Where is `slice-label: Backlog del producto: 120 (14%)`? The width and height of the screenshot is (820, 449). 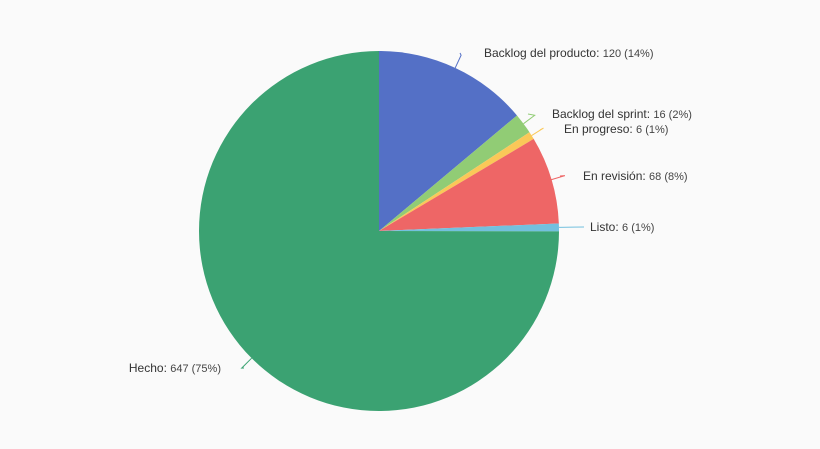
slice-label: Backlog del producto: 120 (14%) is located at coordinates (569, 53).